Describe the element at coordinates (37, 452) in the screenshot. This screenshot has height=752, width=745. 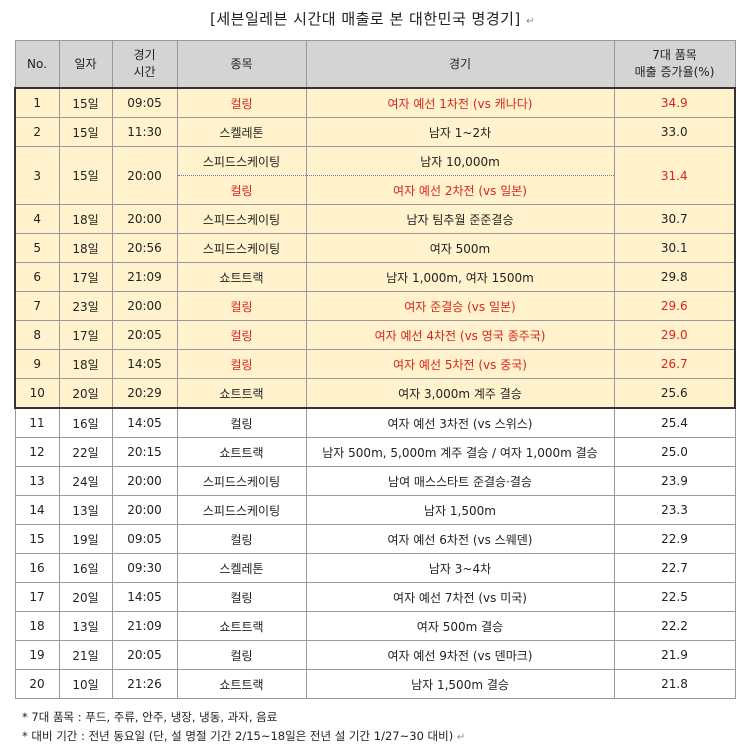
I see `cell-no: 12` at that location.